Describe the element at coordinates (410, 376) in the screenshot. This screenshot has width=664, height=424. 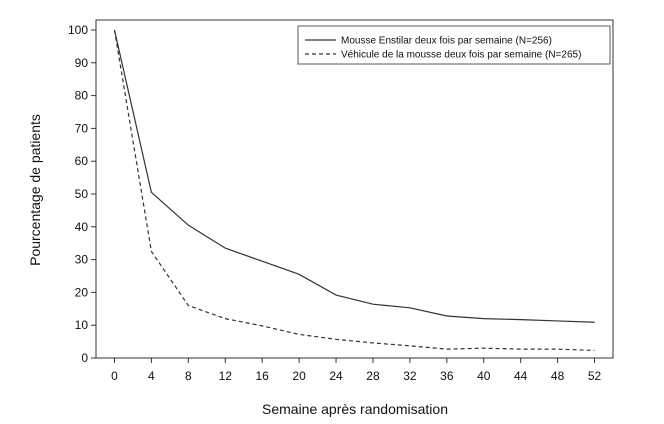
I see `x-tick-label: 32` at that location.